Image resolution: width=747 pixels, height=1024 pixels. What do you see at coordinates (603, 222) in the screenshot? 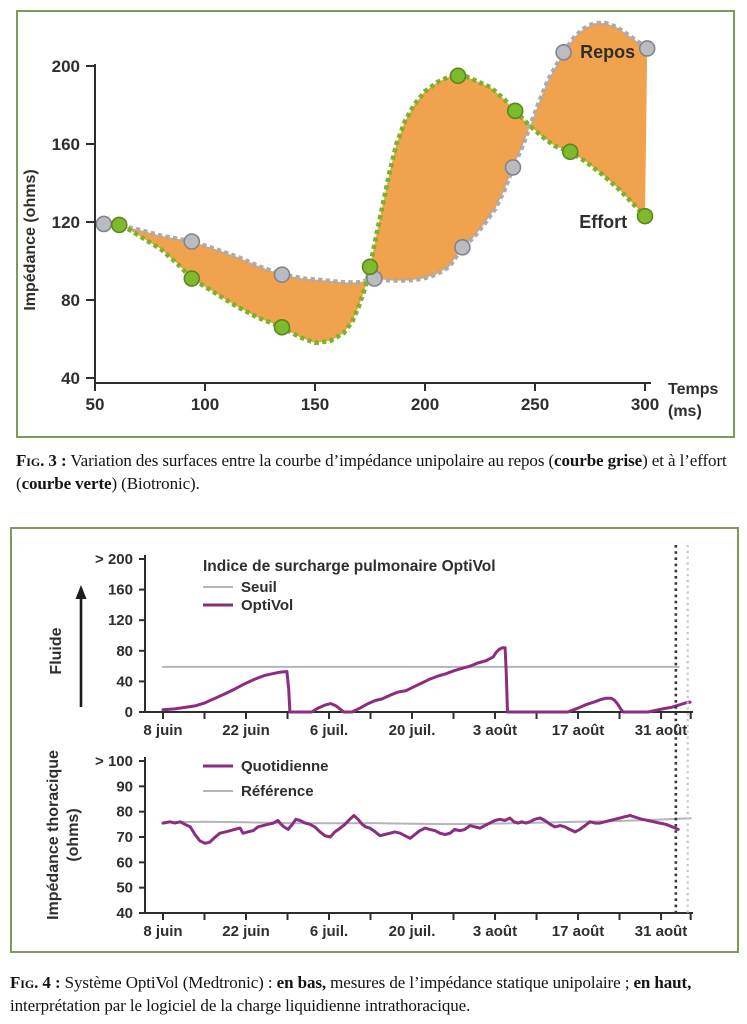
I see `annotation-effort: Effort` at bounding box center [603, 222].